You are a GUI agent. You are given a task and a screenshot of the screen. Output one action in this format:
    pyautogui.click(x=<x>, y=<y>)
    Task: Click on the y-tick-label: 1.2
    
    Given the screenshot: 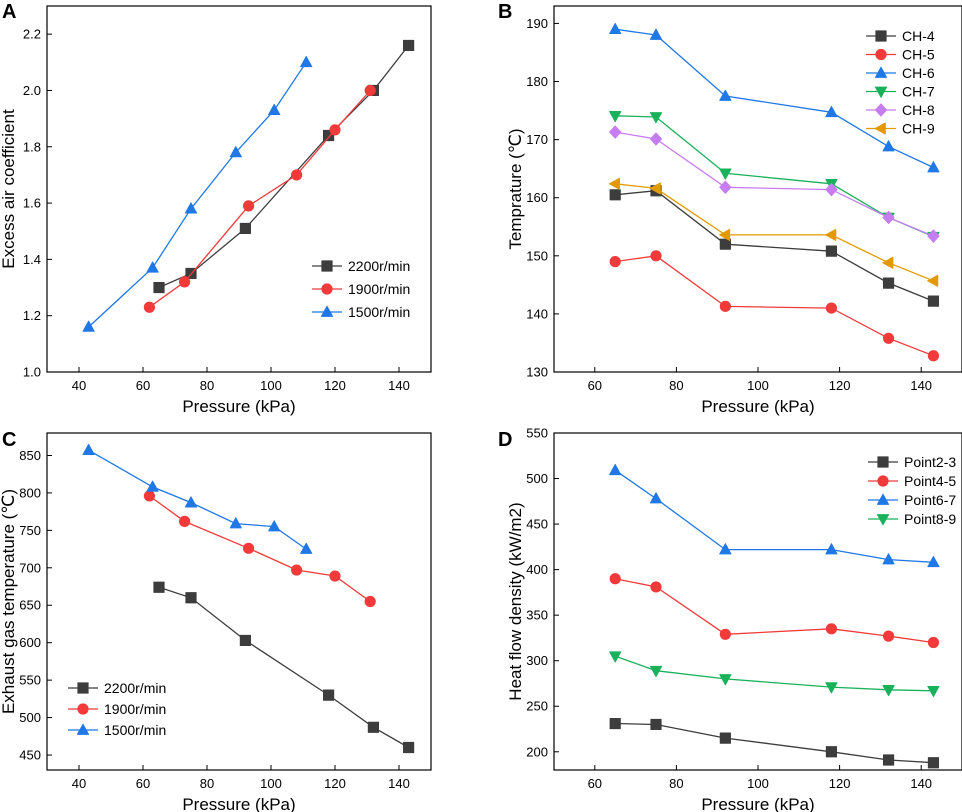 What is the action you would take?
    pyautogui.click(x=32, y=315)
    